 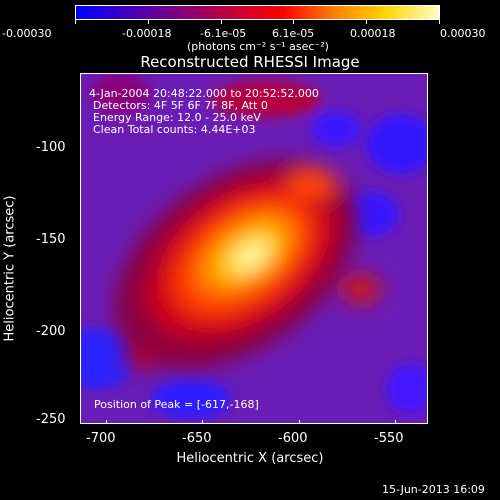 I want to click on x-axis-tick-label: -550, so click(x=389, y=438).